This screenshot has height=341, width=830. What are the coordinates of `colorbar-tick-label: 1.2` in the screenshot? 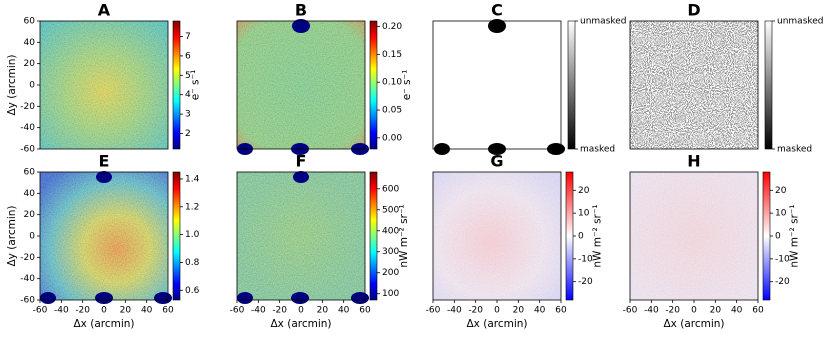 It's located at (192, 207).